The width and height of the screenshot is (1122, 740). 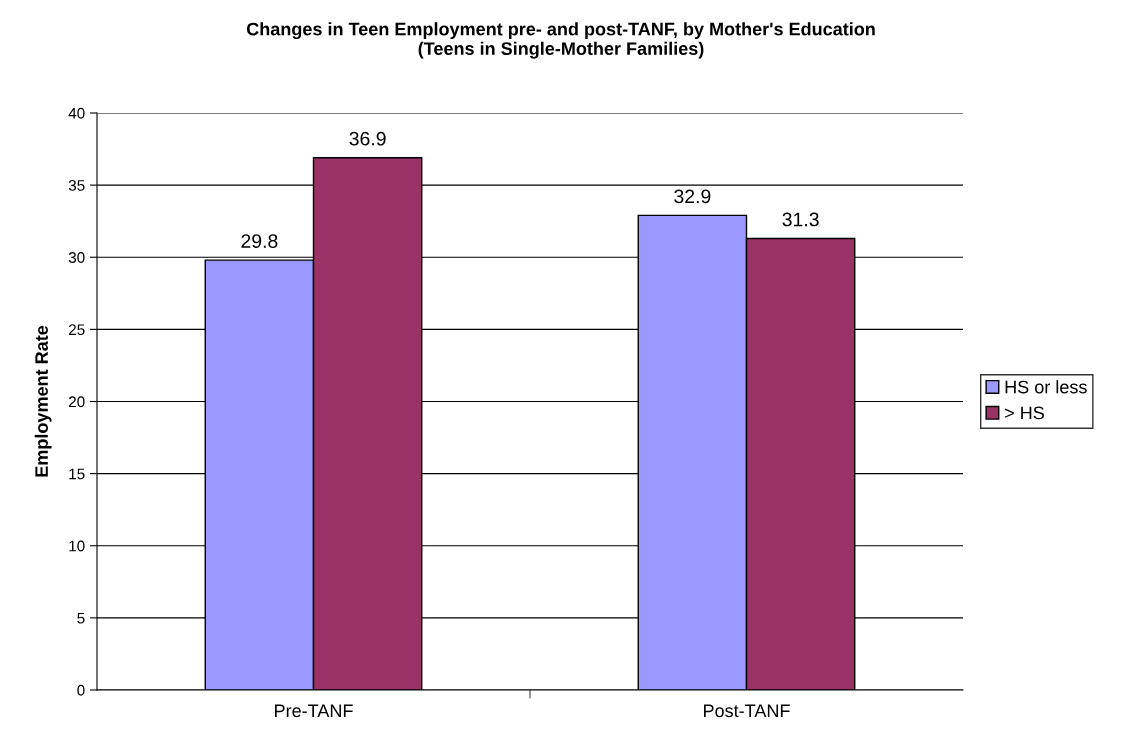 What do you see at coordinates (81, 618) in the screenshot?
I see `y-tick-label: 5` at bounding box center [81, 618].